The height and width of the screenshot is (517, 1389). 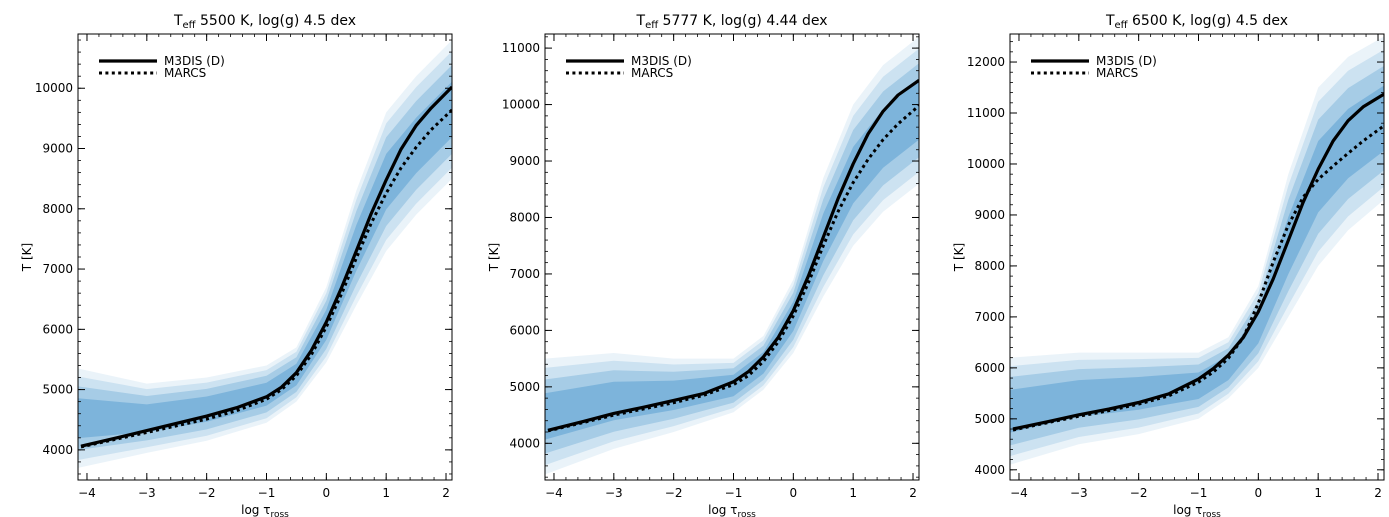 I want to click on chart-title: Teff 5500 K, log(g) 4.5 dex, so click(x=264, y=22).